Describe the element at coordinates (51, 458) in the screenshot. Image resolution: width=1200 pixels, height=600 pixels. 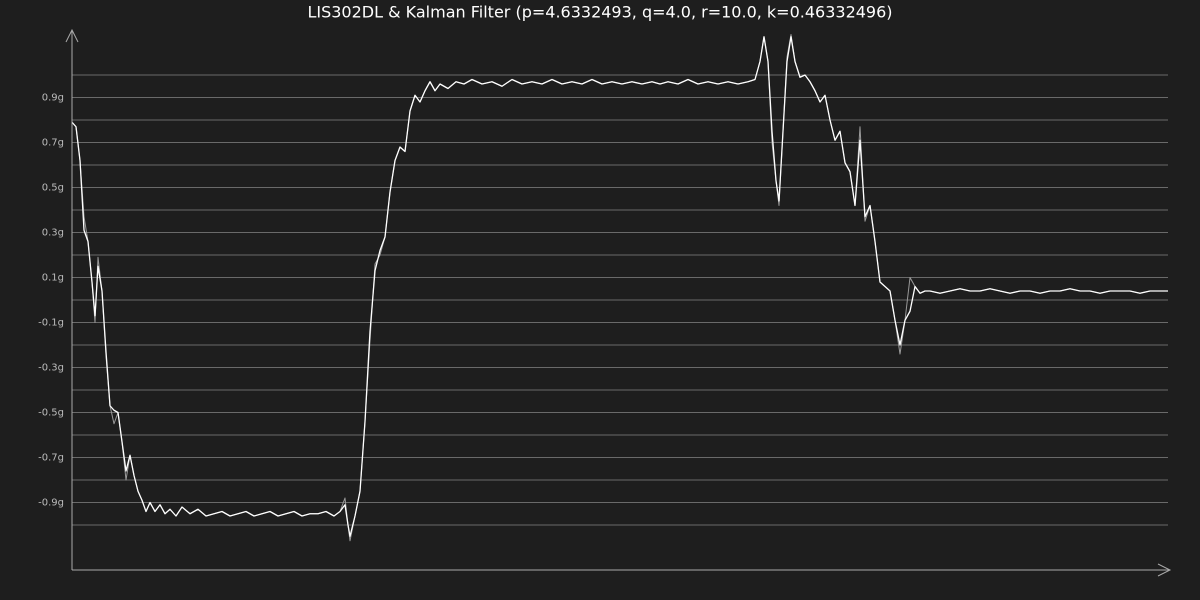
I see `y-tick-label: -0.7g` at that location.